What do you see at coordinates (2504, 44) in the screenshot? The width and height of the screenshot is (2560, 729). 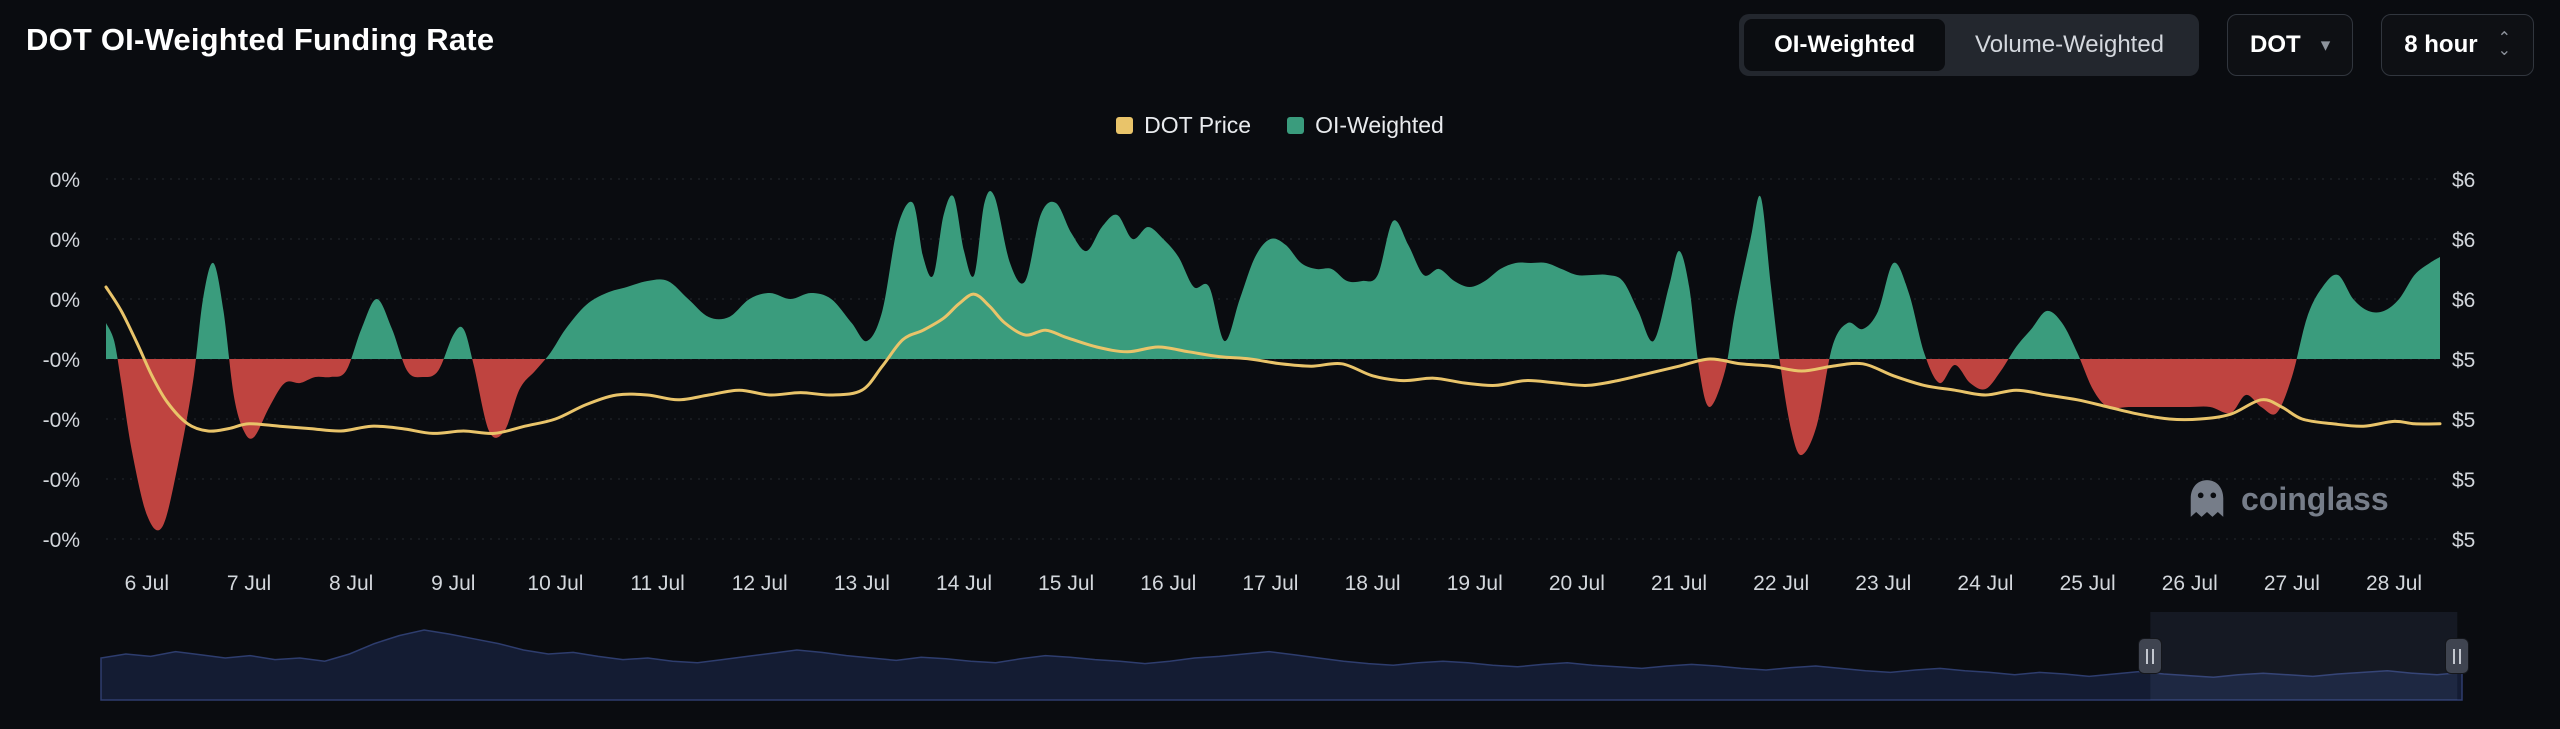 I see `stepper-icon: ⌃ ⌄` at bounding box center [2504, 44].